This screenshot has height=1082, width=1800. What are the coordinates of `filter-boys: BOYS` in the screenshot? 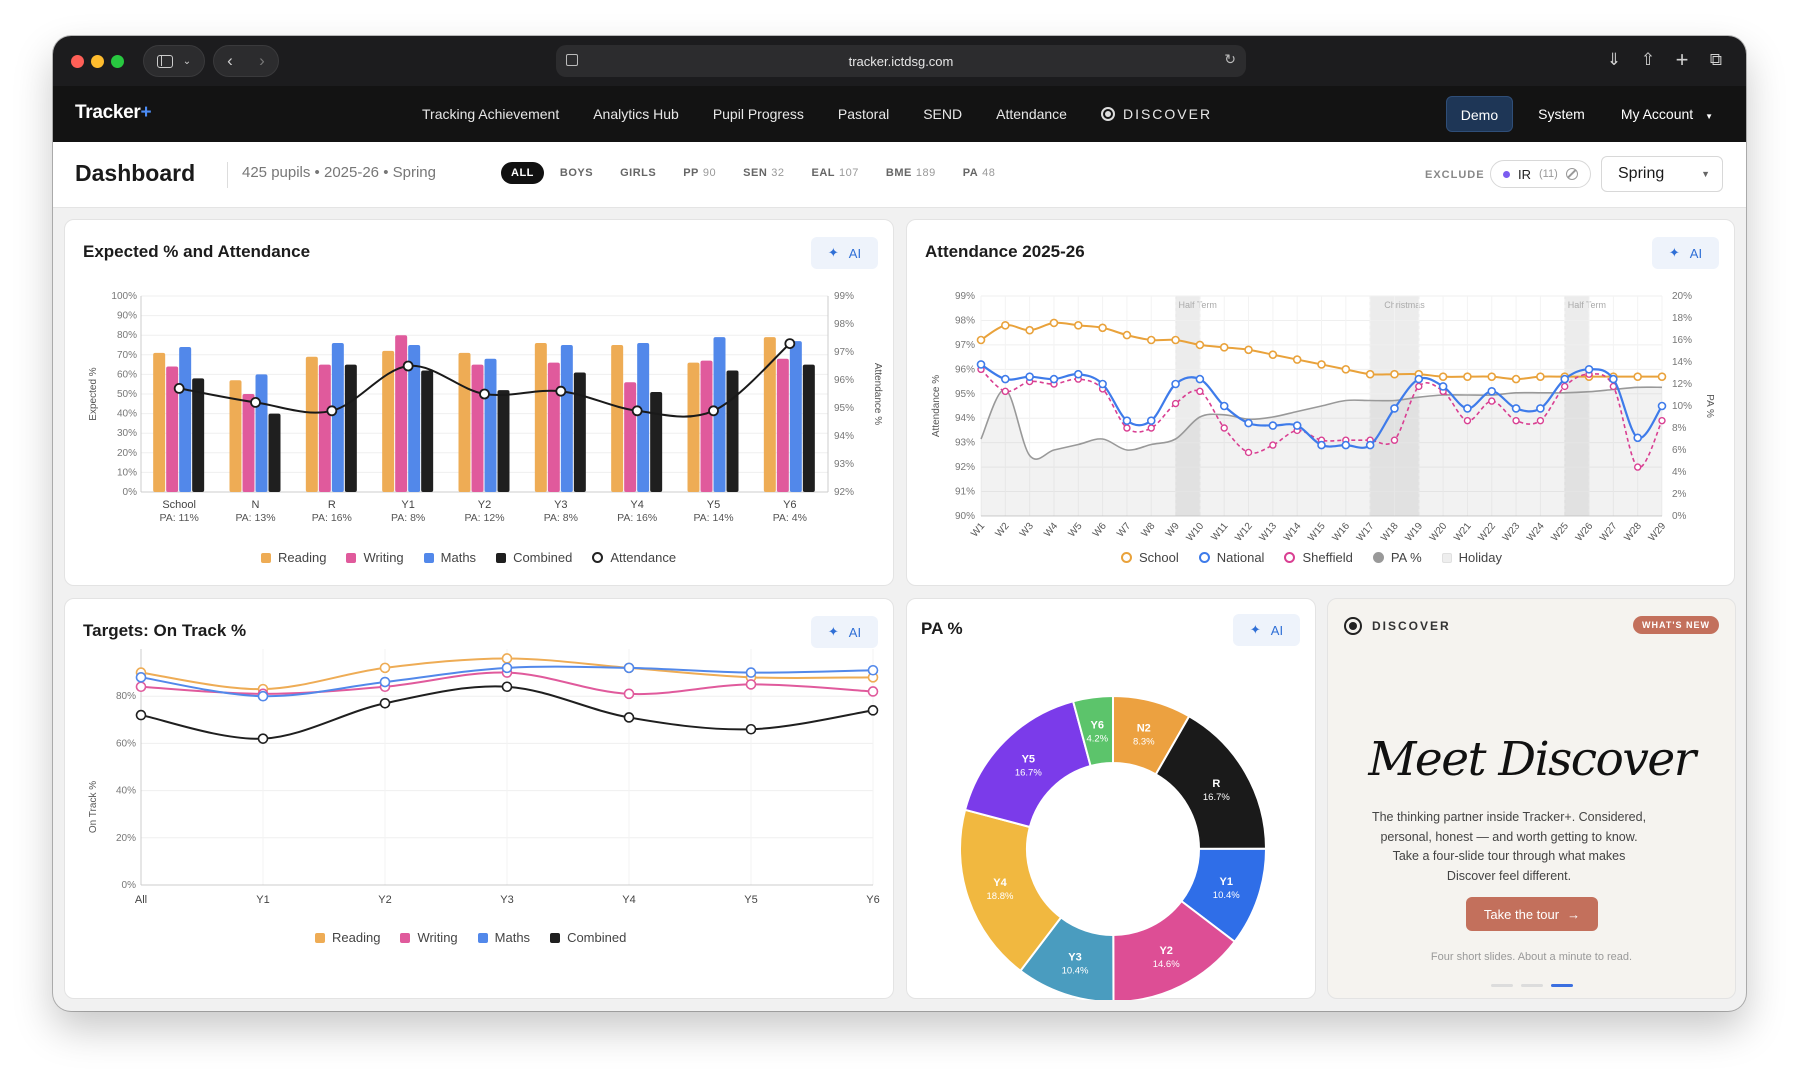 It's located at (576, 173).